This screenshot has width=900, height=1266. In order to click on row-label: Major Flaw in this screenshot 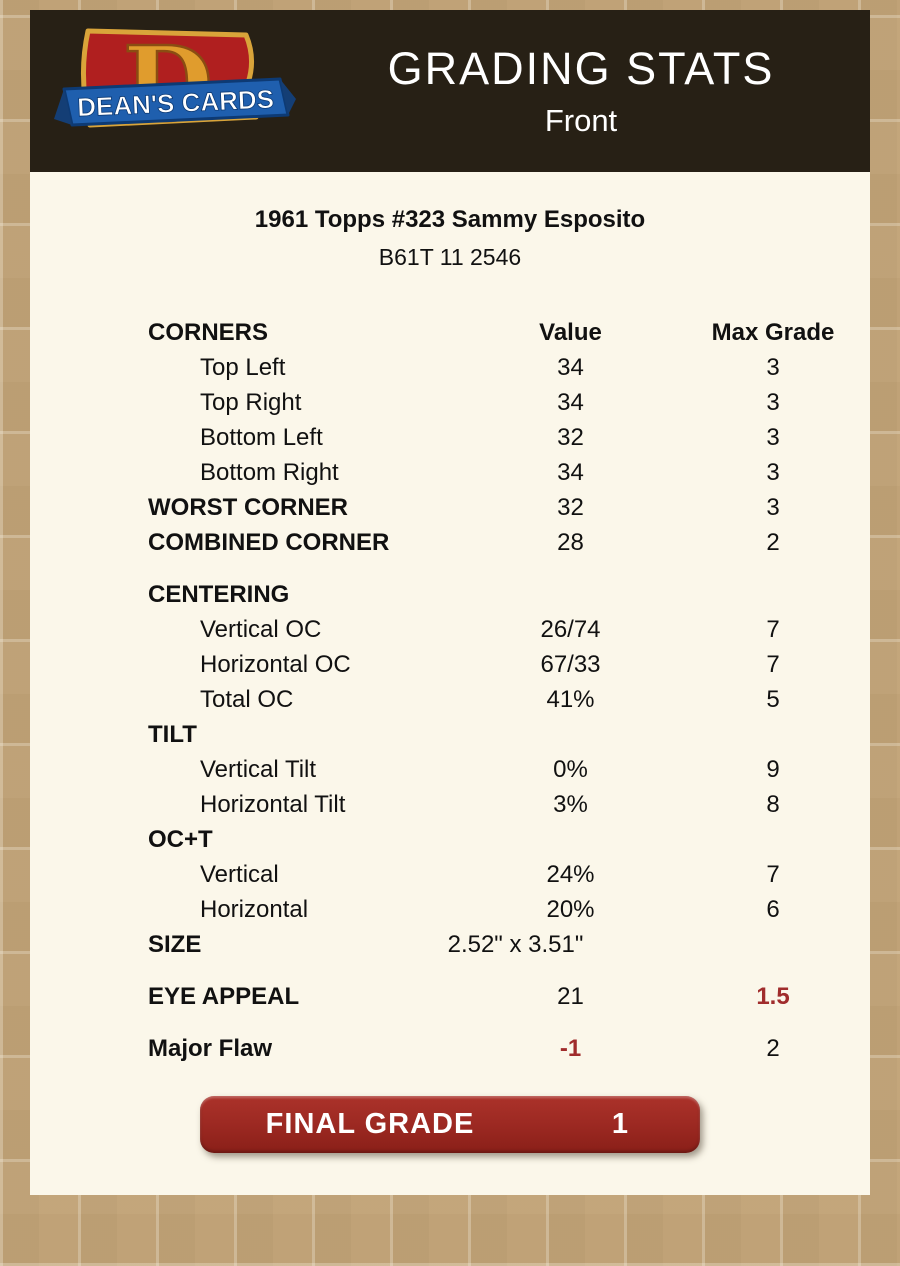, I will do `click(210, 1048)`.